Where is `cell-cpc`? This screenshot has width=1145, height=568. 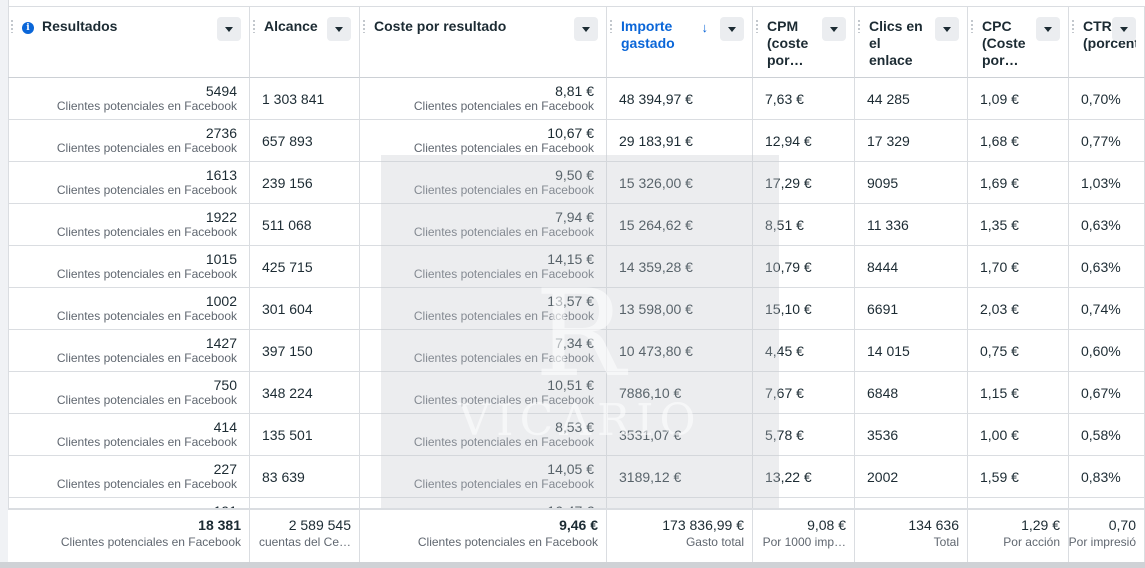
cell-cpc is located at coordinates (1018, 504).